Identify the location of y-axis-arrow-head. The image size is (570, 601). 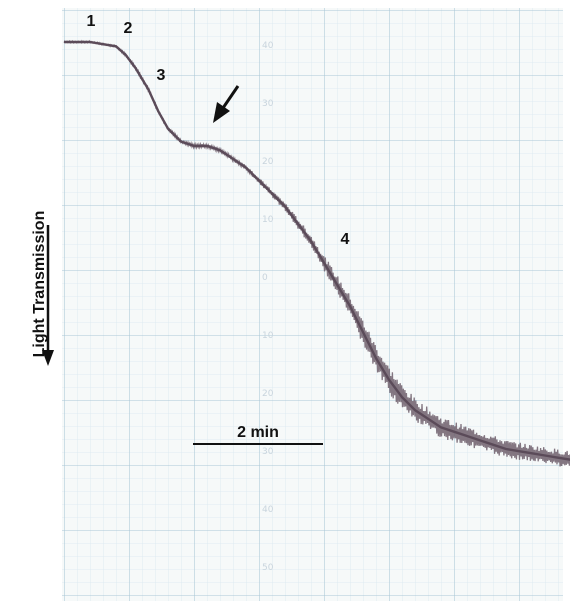
(48, 358).